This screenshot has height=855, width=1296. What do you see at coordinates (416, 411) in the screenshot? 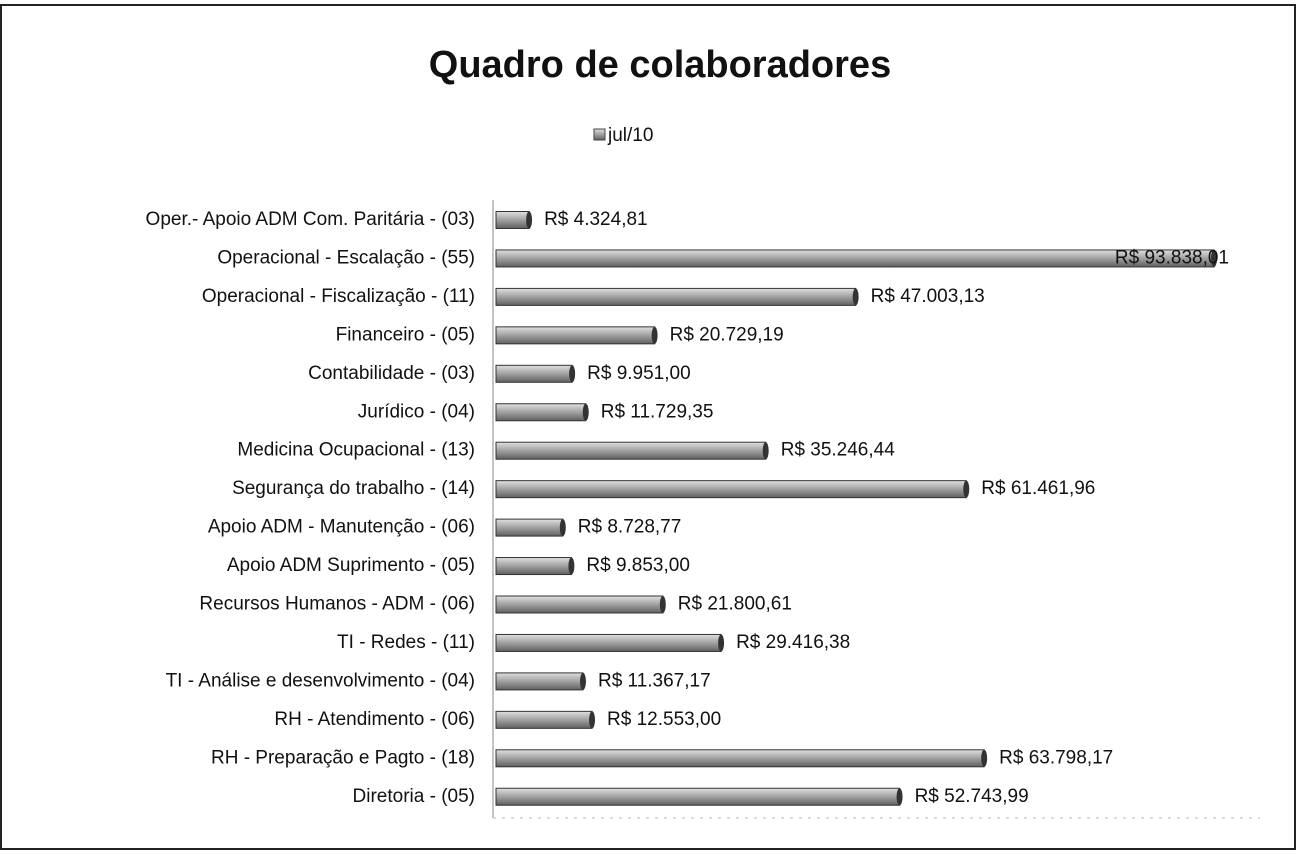
I see `y-tick-label: Jurídico - (04)` at bounding box center [416, 411].